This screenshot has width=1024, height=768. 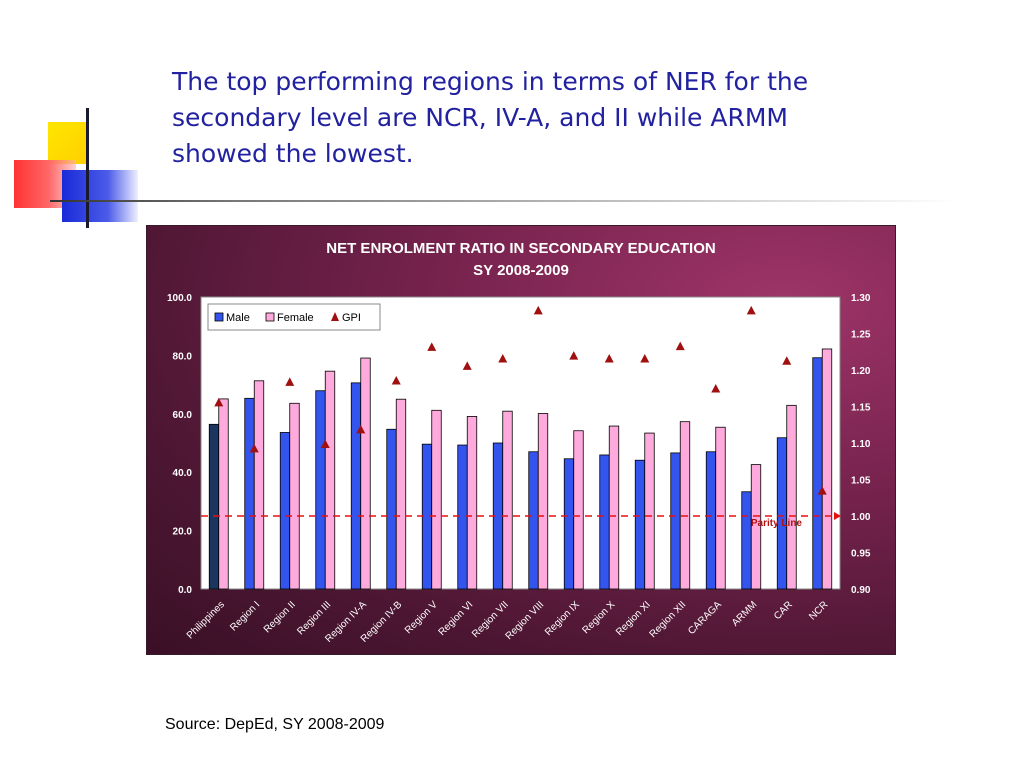 I want to click on y-left-tick-label: 0.0, so click(x=185, y=590).